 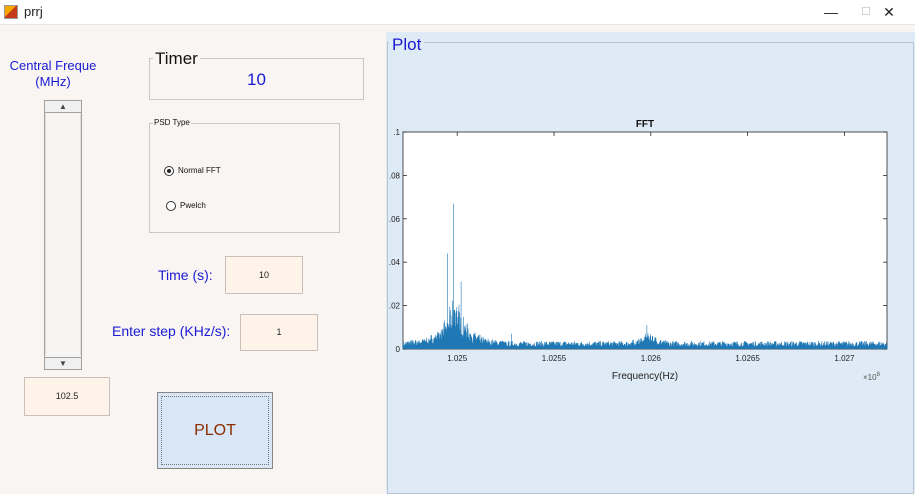 What do you see at coordinates (53, 65) in the screenshot?
I see `central-frequency-label-line1: Central Freque` at bounding box center [53, 65].